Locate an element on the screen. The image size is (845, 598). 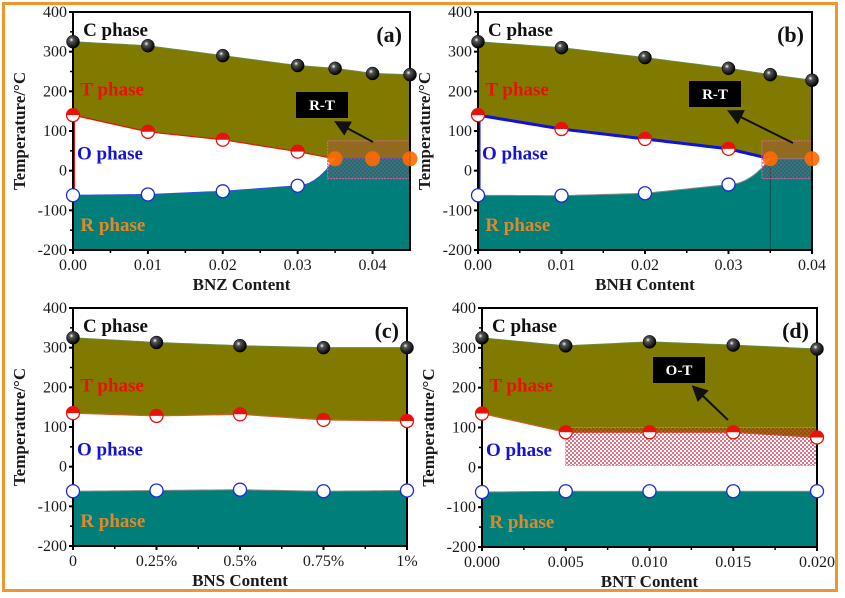
panel-letter: (c) is located at coordinates (387, 330).